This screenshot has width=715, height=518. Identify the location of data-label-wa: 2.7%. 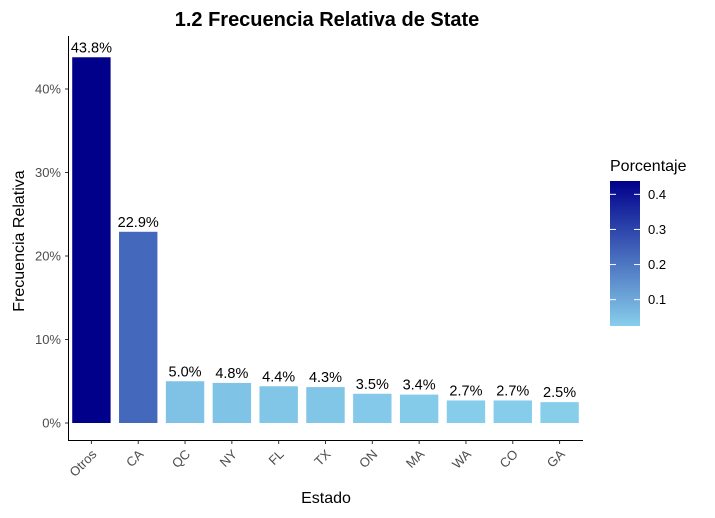
(465, 391).